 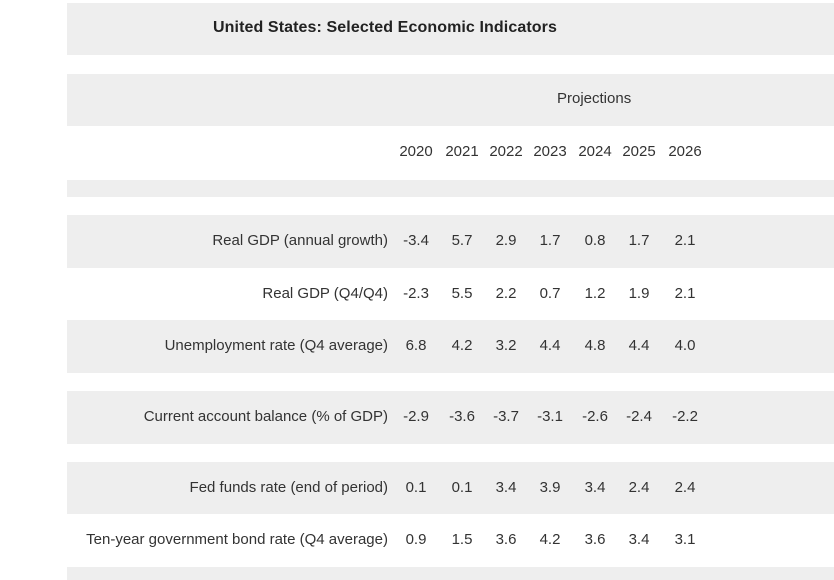 What do you see at coordinates (265, 416) in the screenshot?
I see `row-label: Current account balance (% of GDP)` at bounding box center [265, 416].